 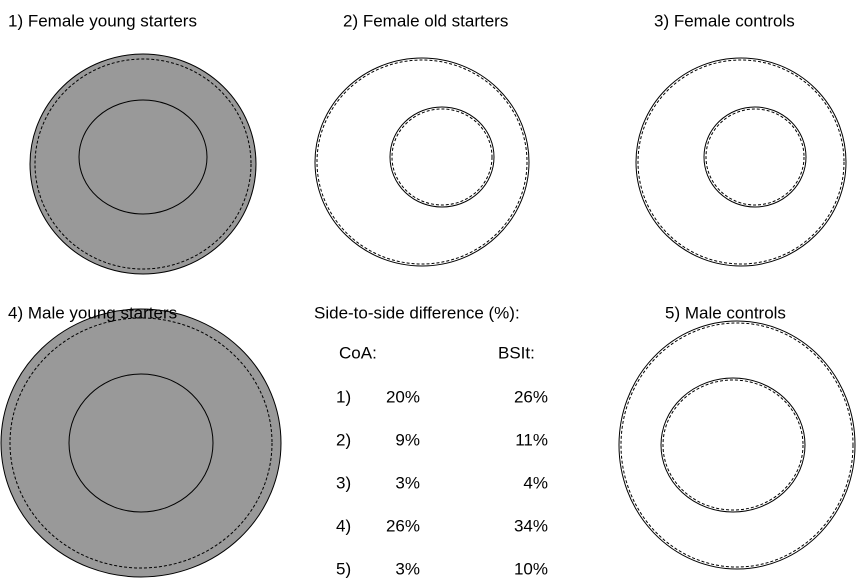 I want to click on column-header: BSIt:, so click(x=516, y=352).